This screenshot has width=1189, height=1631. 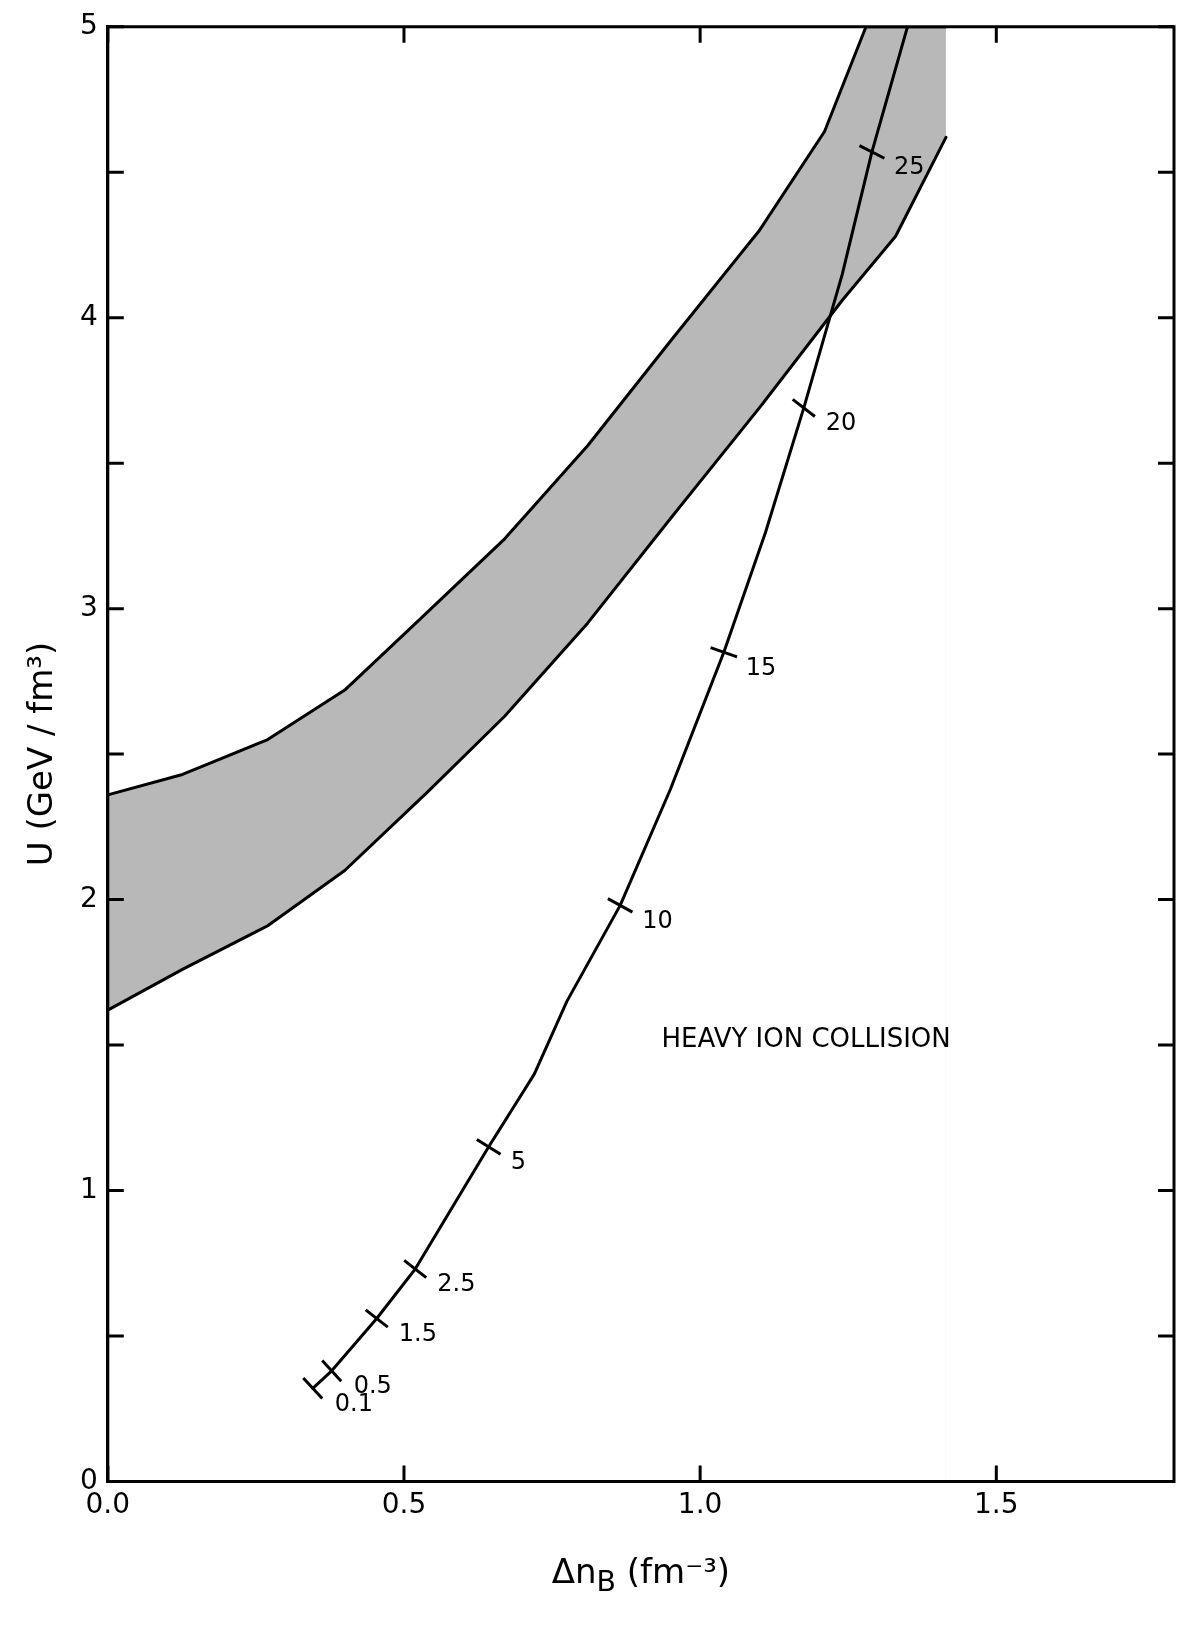 What do you see at coordinates (88, 25) in the screenshot?
I see `y-tick-label: 5` at bounding box center [88, 25].